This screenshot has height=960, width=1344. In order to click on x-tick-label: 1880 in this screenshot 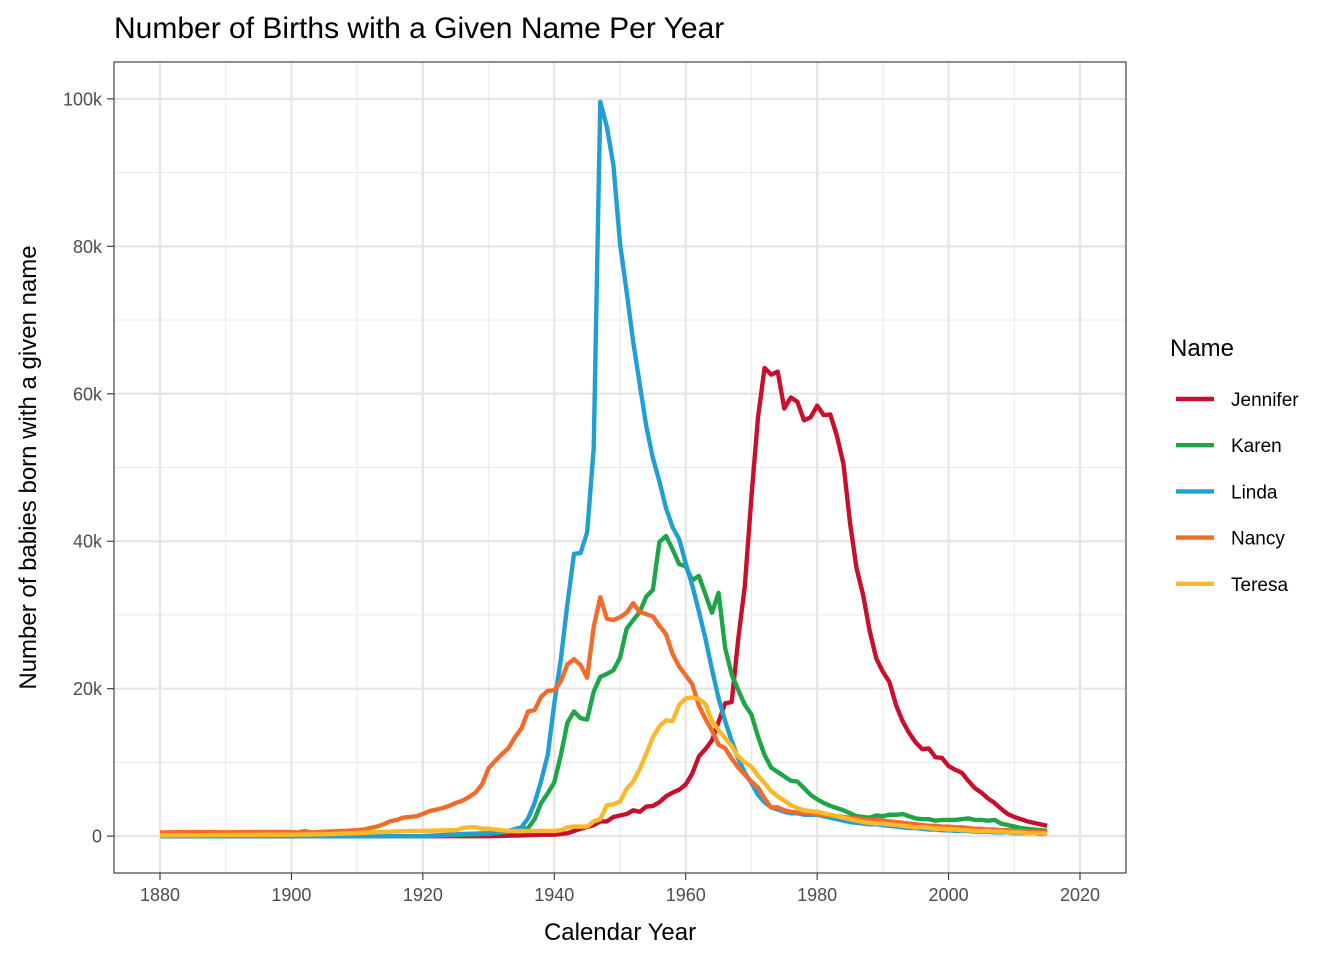, I will do `click(160, 895)`.